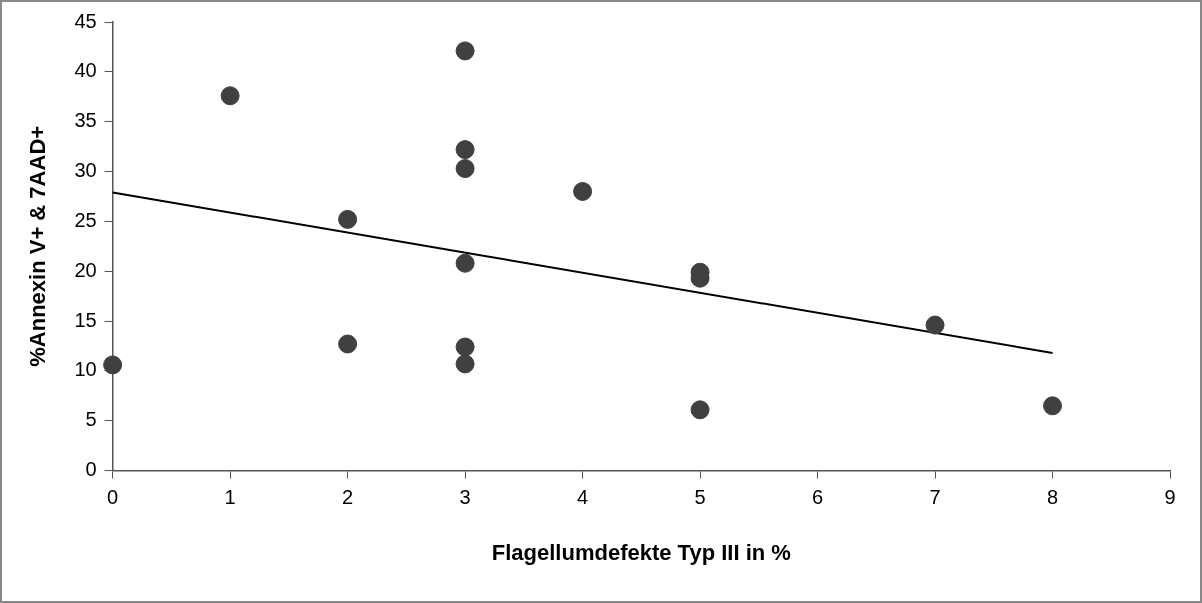 This screenshot has width=1202, height=603. What do you see at coordinates (38, 246) in the screenshot?
I see `y-axis-title: %Annexin V+ & 7AAD+` at bounding box center [38, 246].